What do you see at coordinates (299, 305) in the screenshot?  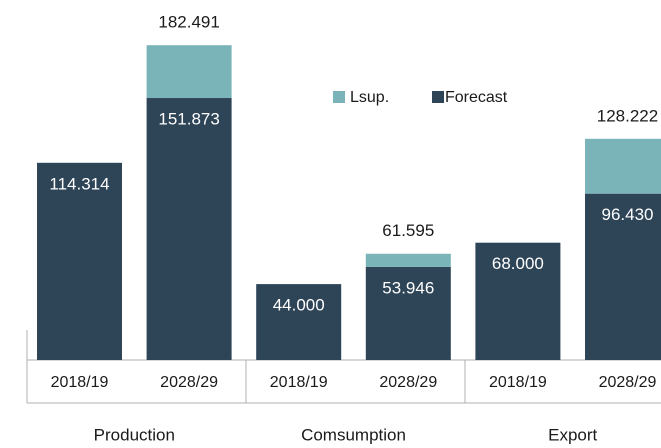 I see `value-label: 44.000` at bounding box center [299, 305].